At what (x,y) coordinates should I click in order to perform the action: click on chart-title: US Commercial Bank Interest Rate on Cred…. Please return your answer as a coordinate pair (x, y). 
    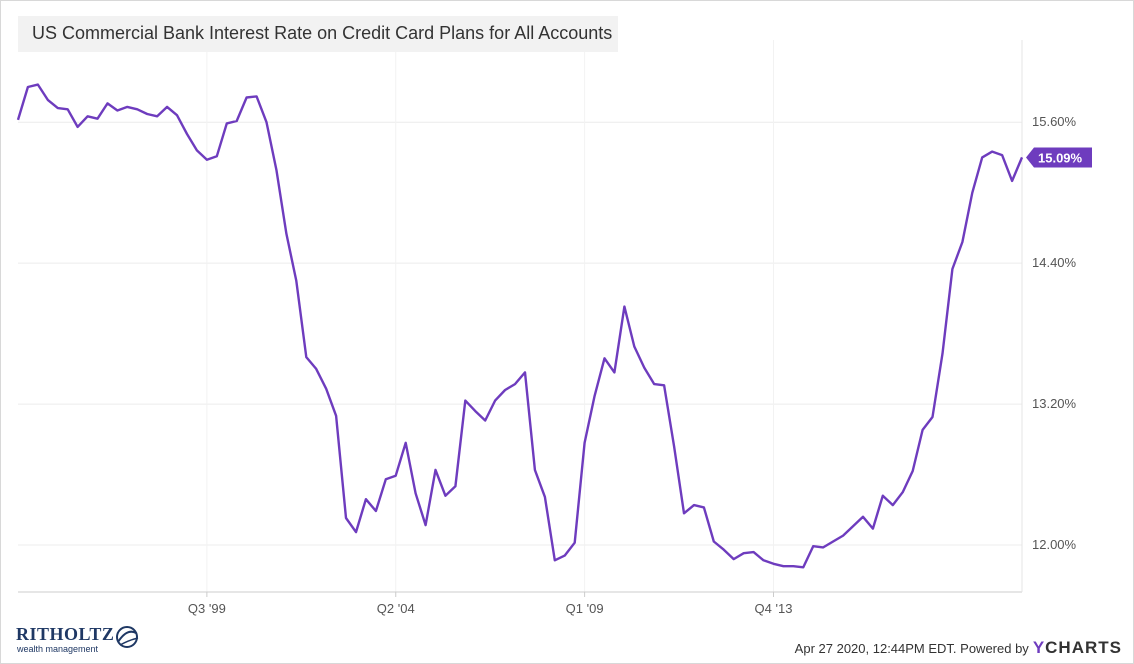
    Looking at the image, I should click on (322, 33).